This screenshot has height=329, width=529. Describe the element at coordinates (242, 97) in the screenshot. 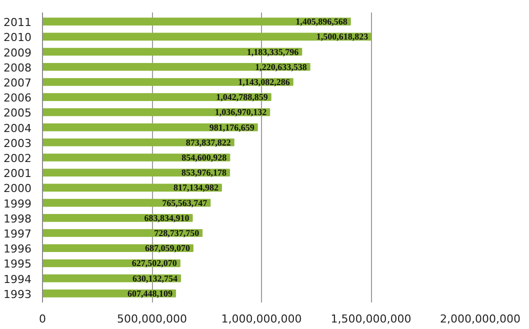

I see `data-label: 1,042,788,859` at that location.